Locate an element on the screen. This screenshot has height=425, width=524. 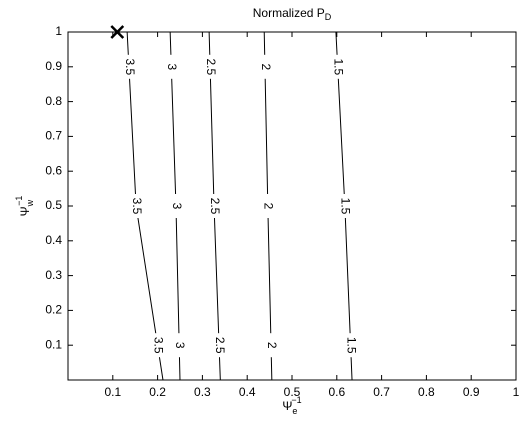
y-tick-label: 0.6 is located at coordinates (53, 170).